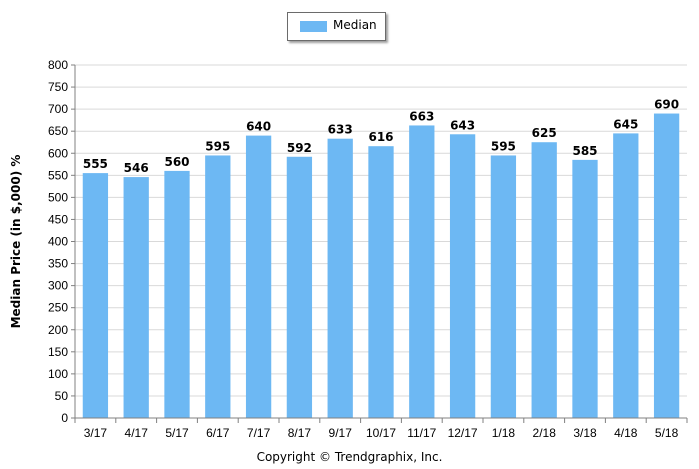 The image size is (699, 469). What do you see at coordinates (218, 433) in the screenshot?
I see `x-tick-label-6-17: 6/17` at bounding box center [218, 433].